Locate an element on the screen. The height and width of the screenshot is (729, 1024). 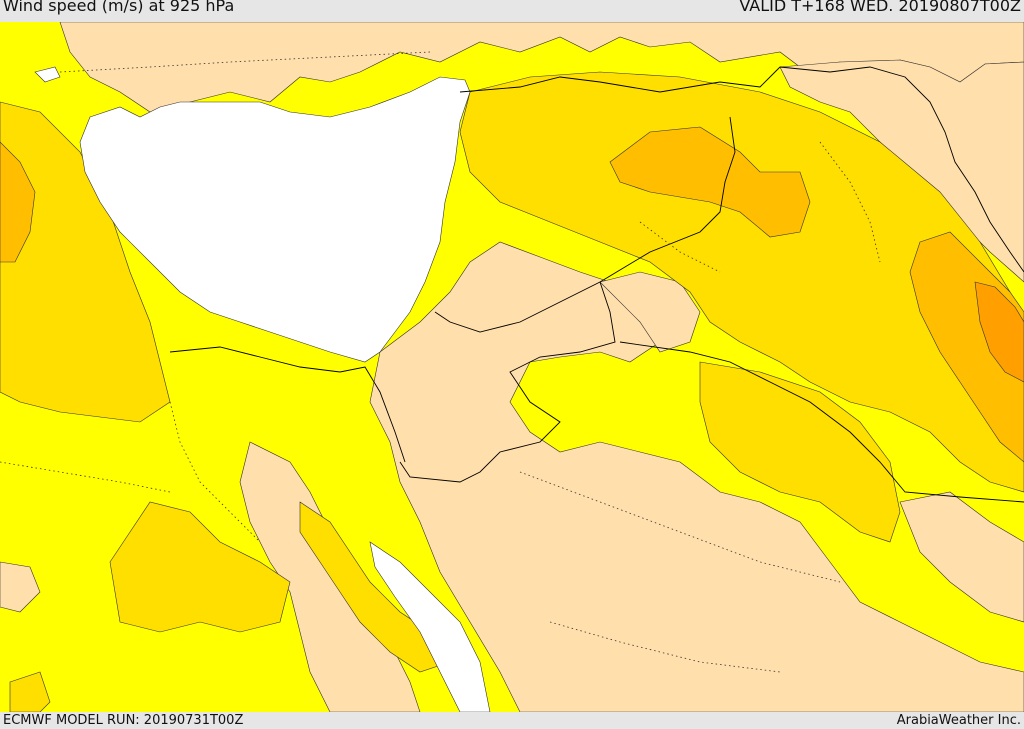
zone-calm-syria-iraq is located at coordinates (650, 312).